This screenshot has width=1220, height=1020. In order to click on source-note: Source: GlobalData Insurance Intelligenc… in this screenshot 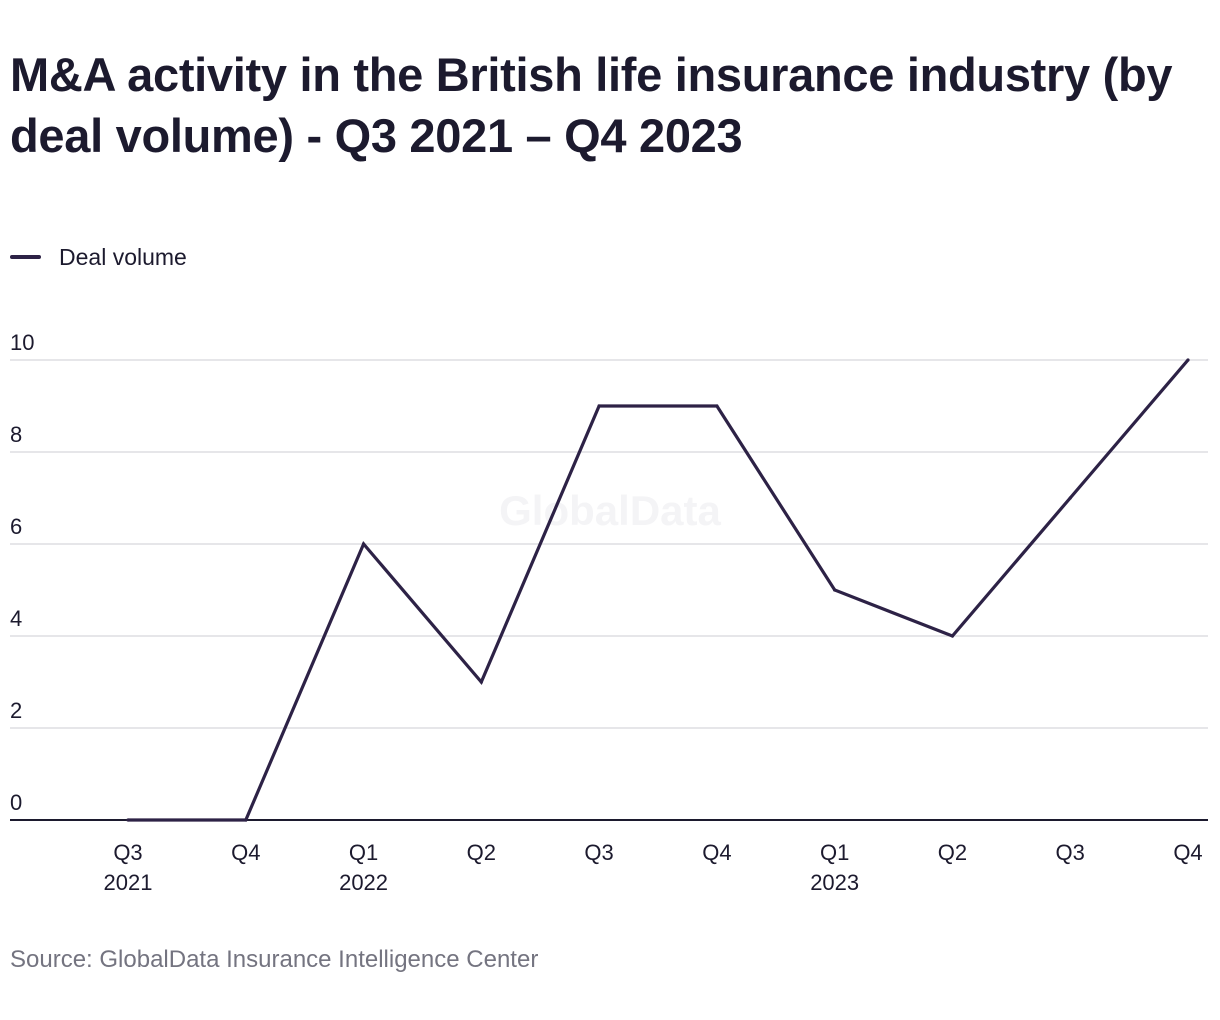, I will do `click(274, 959)`.